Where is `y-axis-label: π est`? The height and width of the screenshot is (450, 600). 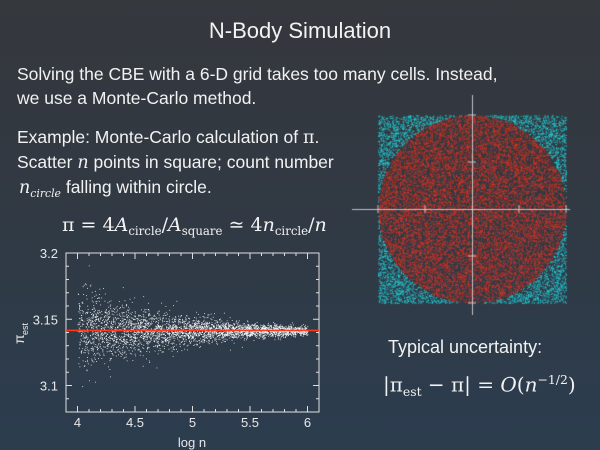
y-axis-label: π est is located at coordinates (20, 333).